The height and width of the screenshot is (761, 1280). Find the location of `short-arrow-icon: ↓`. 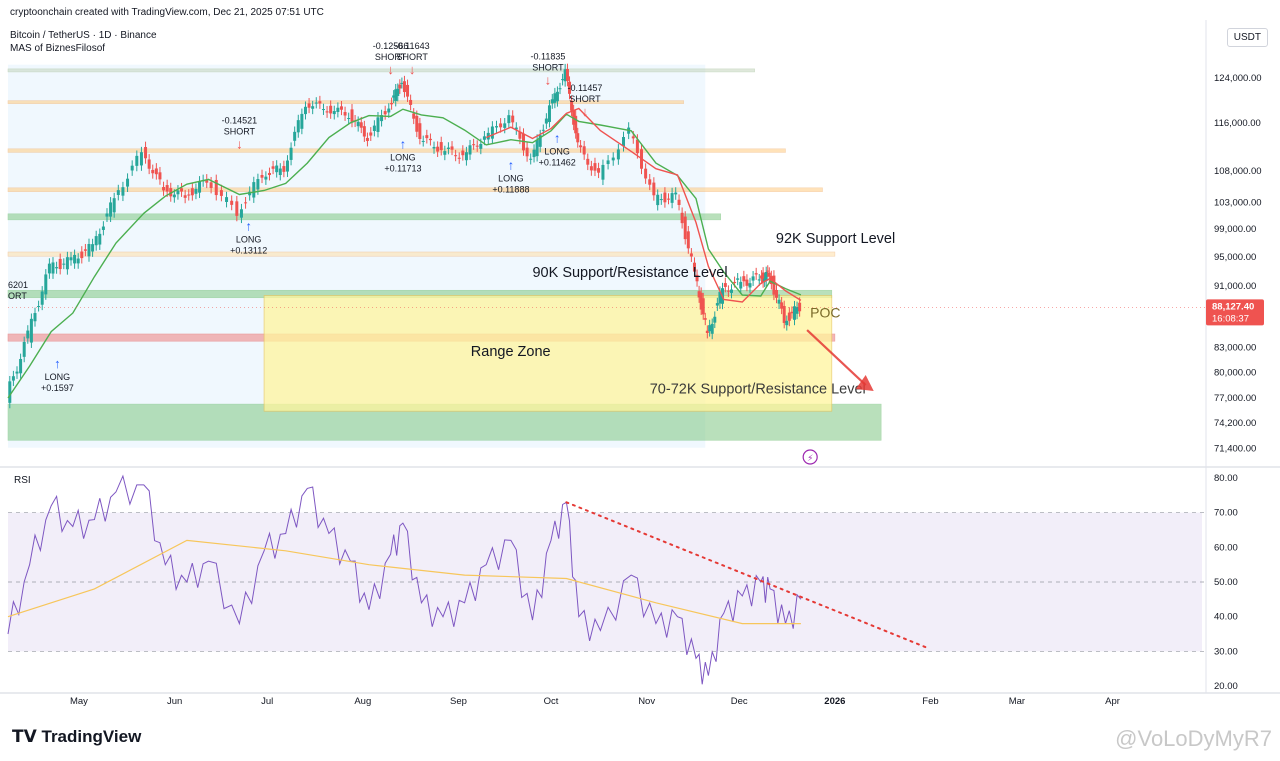

short-arrow-icon: ↓ is located at coordinates (548, 80).